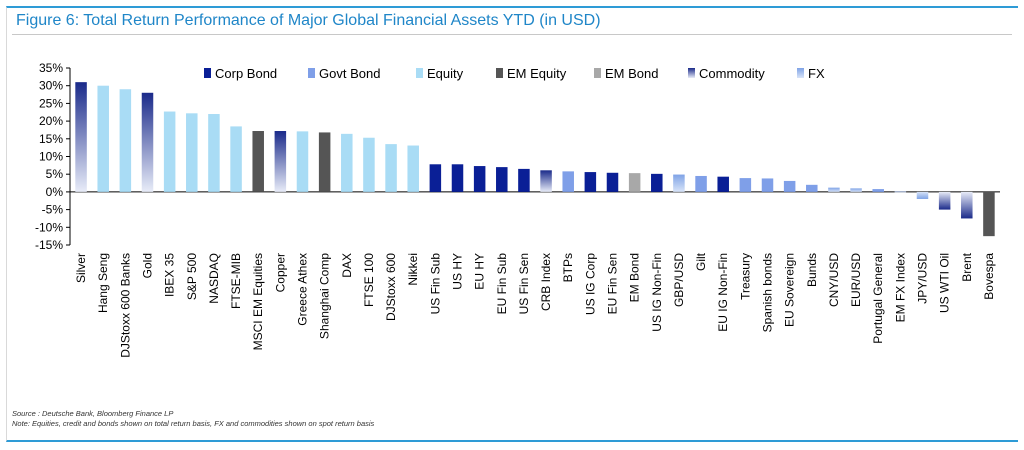 The image size is (1024, 450). I want to click on x-tick-label: FTSE 100, so click(369, 280).